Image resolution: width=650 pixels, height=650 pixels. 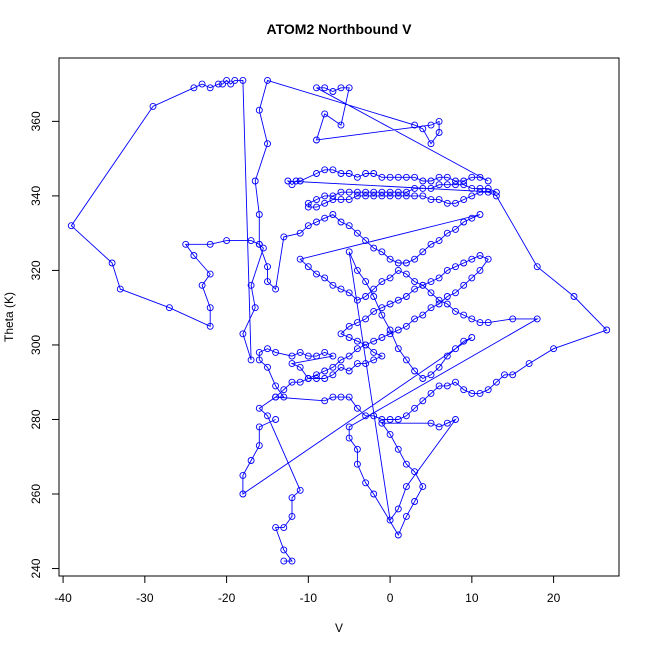 What do you see at coordinates (63, 598) in the screenshot?
I see `x-tick-label: -40` at bounding box center [63, 598].